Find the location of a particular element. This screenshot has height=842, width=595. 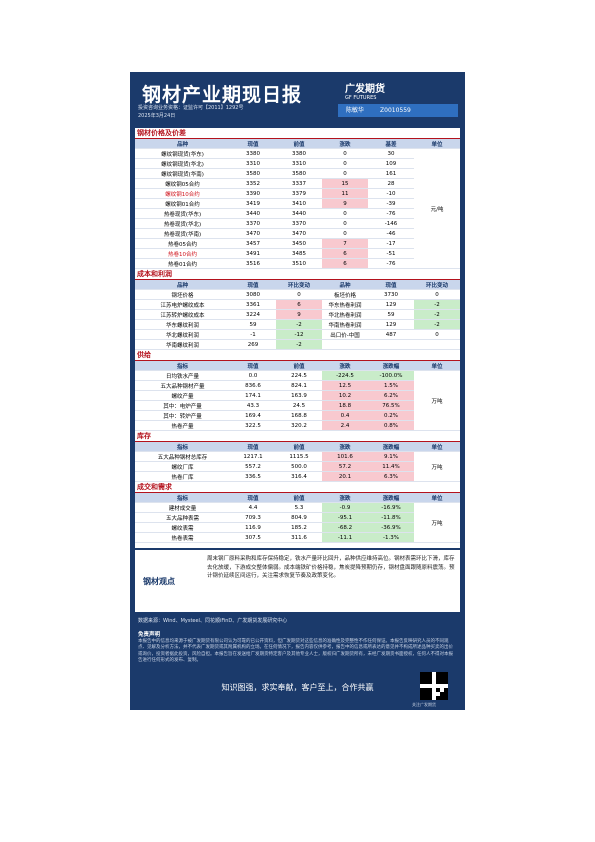

cell: 3410 is located at coordinates (299, 203).